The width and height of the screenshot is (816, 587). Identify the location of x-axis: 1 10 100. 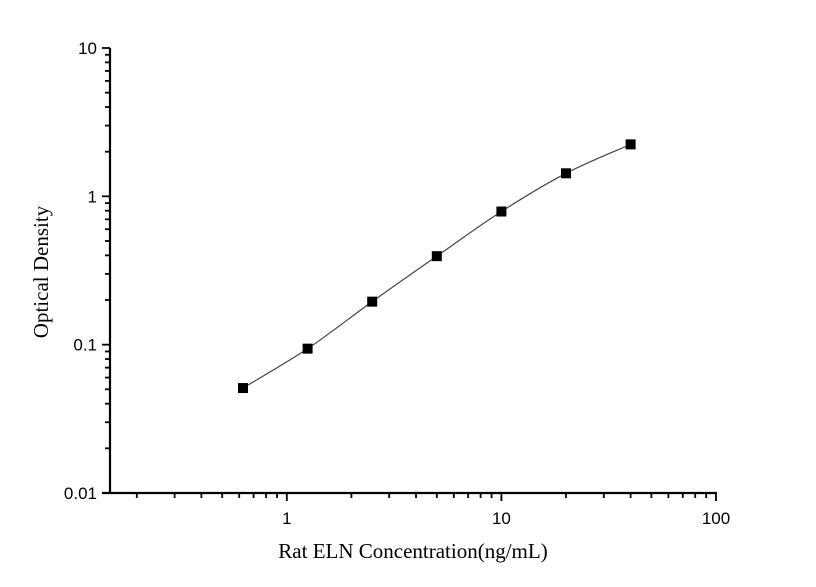
(416, 509).